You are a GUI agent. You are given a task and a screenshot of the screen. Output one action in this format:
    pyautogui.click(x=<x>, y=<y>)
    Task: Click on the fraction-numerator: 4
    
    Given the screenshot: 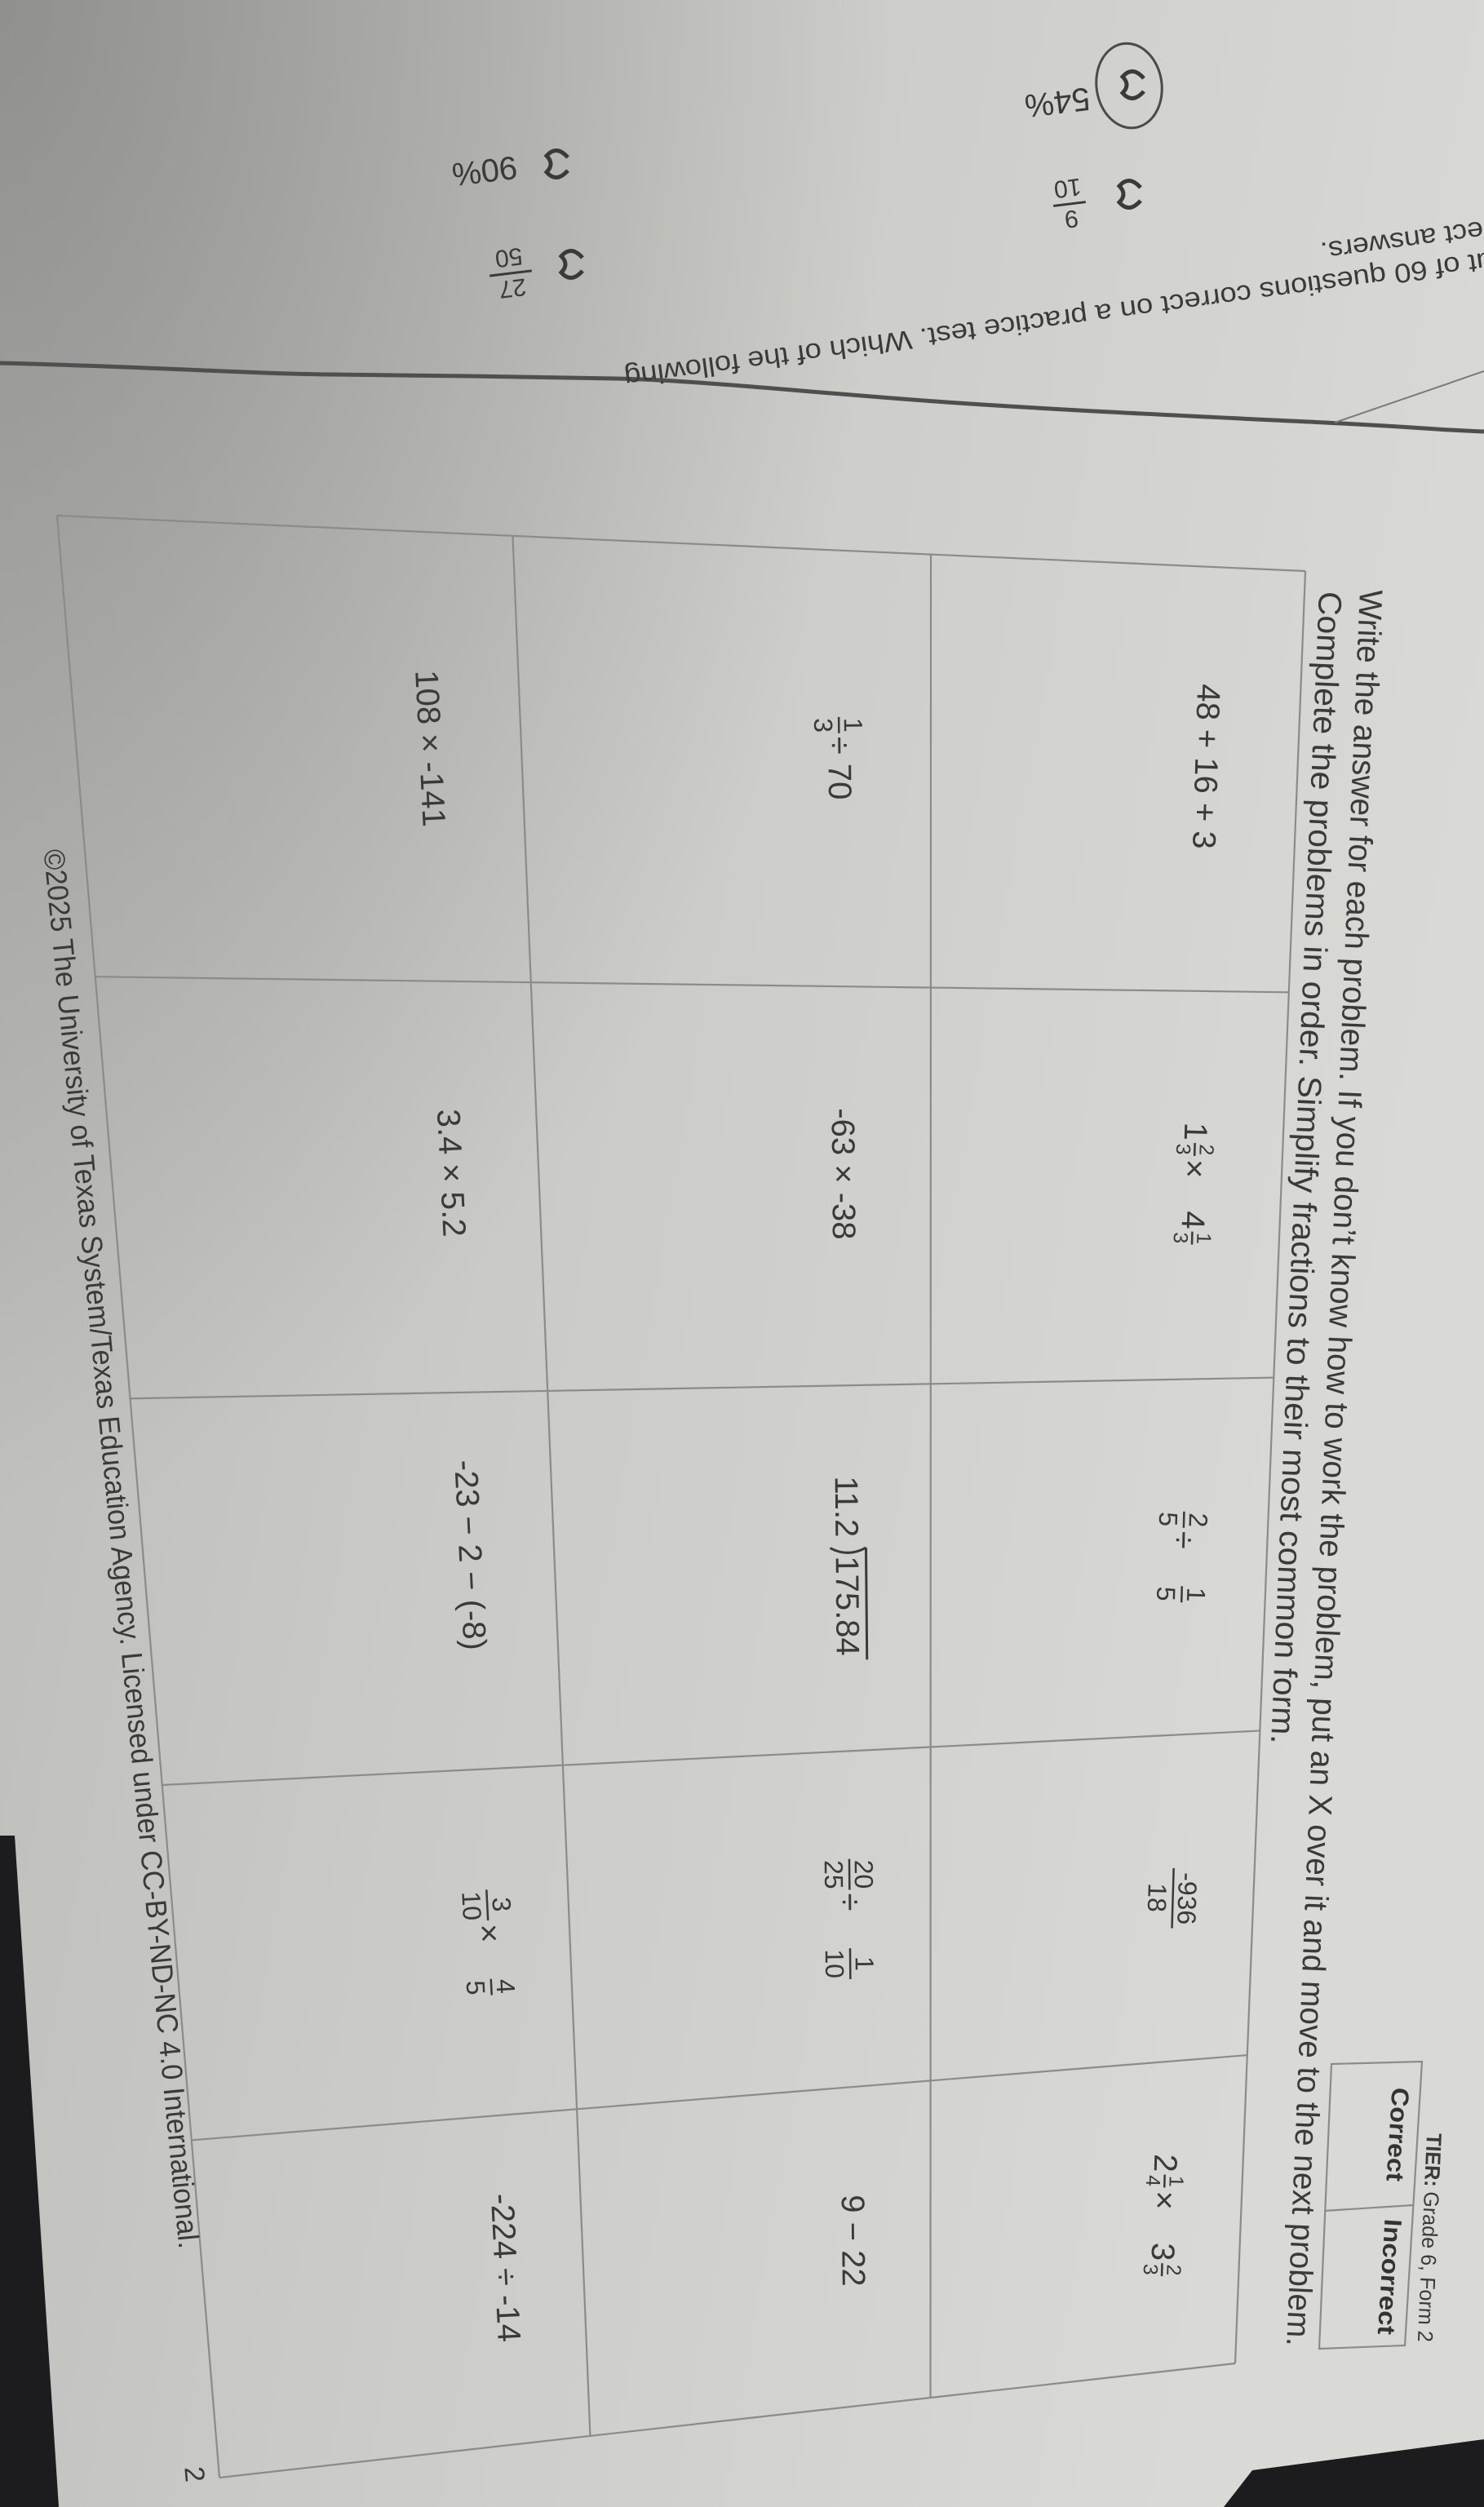 What is the action you would take?
    pyautogui.click(x=505, y=1986)
    